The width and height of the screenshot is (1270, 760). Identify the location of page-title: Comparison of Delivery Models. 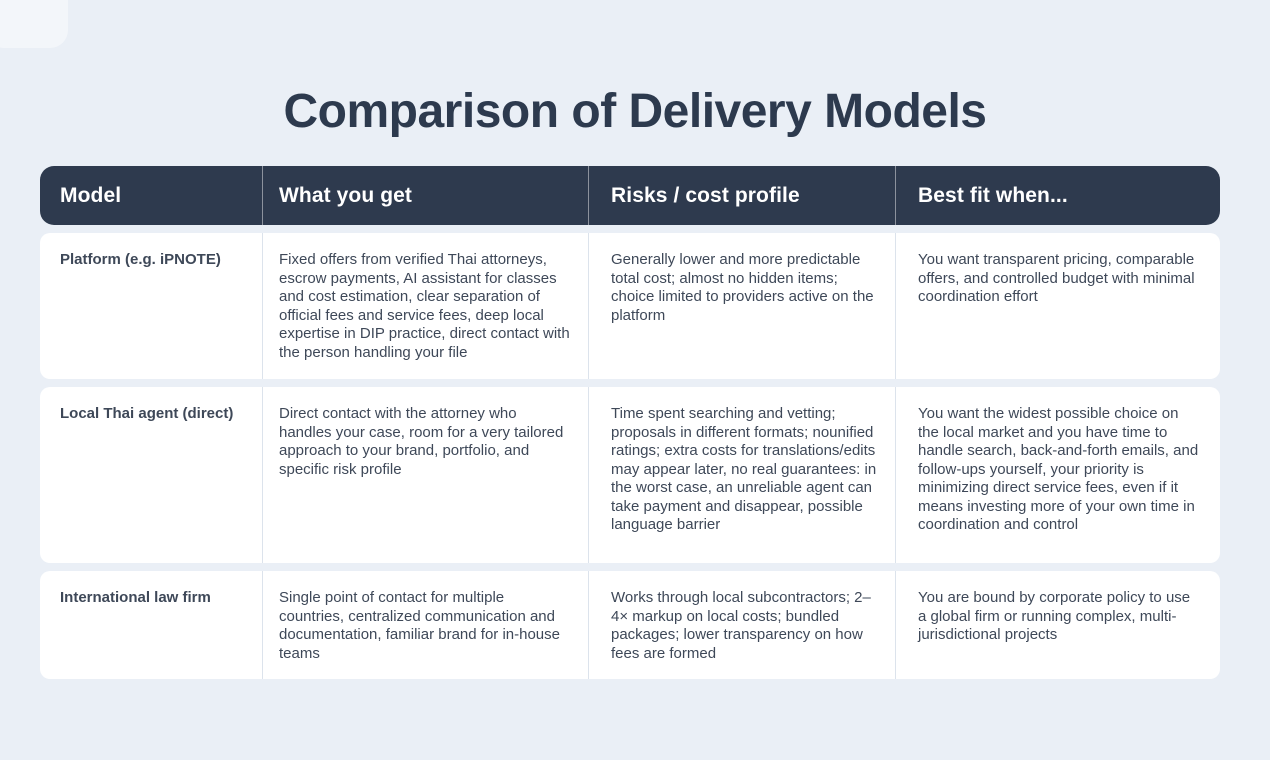
(635, 111).